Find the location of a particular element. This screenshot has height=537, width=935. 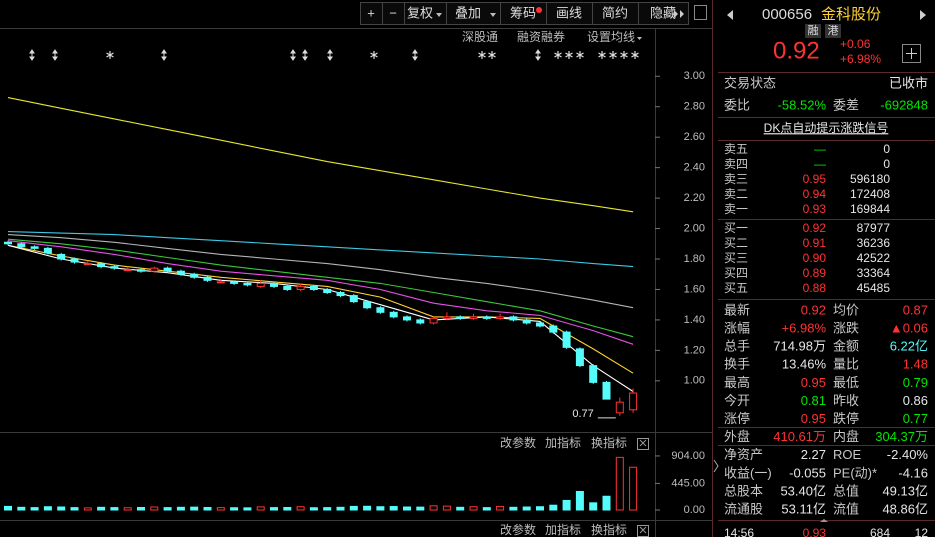

prev-stock is located at coordinates (730, 15).